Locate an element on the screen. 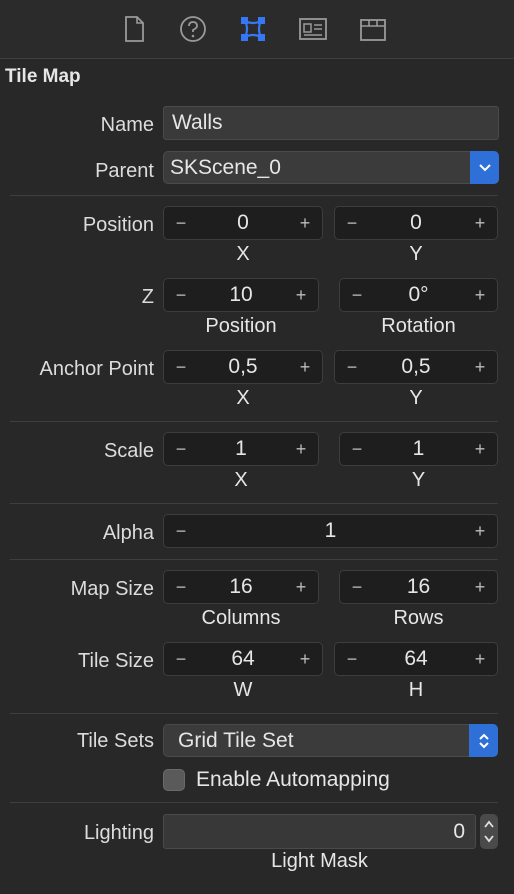 This screenshot has height=894, width=514. position-x-stepper: − 0 + is located at coordinates (243, 223).